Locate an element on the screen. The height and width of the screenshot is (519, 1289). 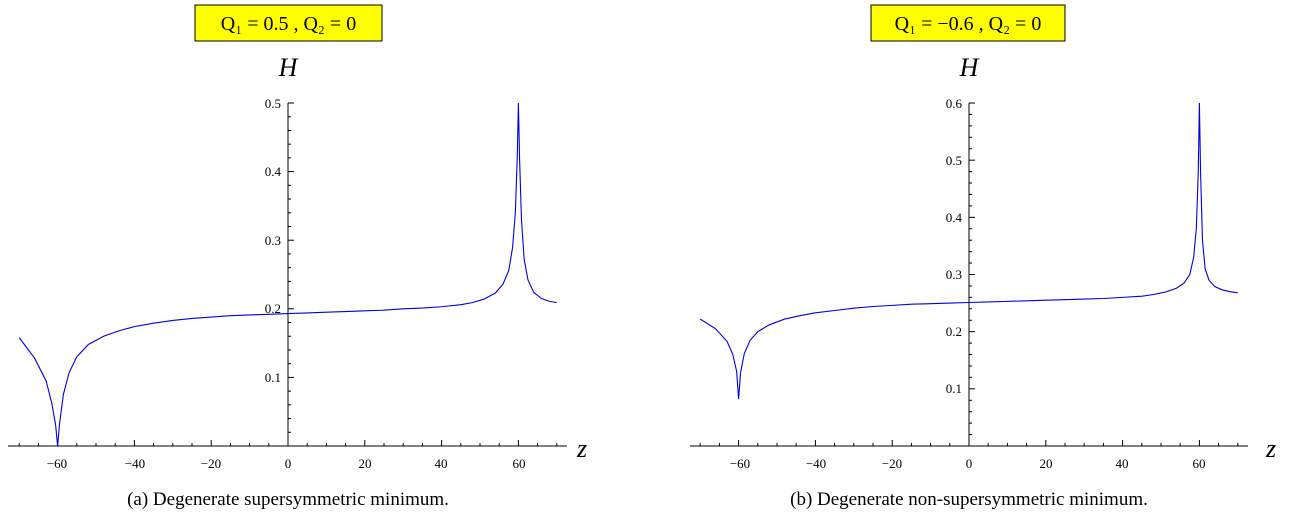
chart-a-y-axis-label: H is located at coordinates (288, 67).